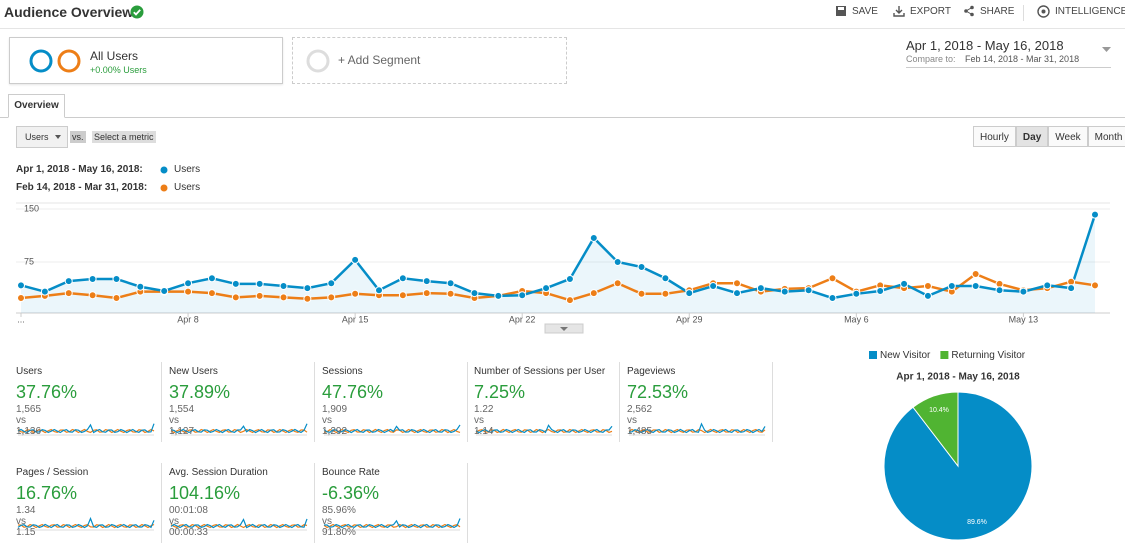 This screenshot has width=1125, height=543. Describe the element at coordinates (1032, 136) in the screenshot. I see `granularity-button: Day` at that location.